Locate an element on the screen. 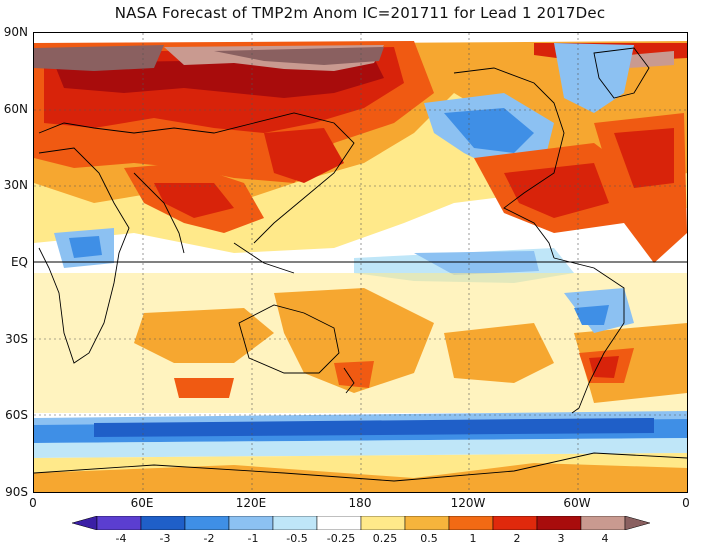 This screenshot has height=556, width=720. colorbar-label: 1 is located at coordinates (473, 538).